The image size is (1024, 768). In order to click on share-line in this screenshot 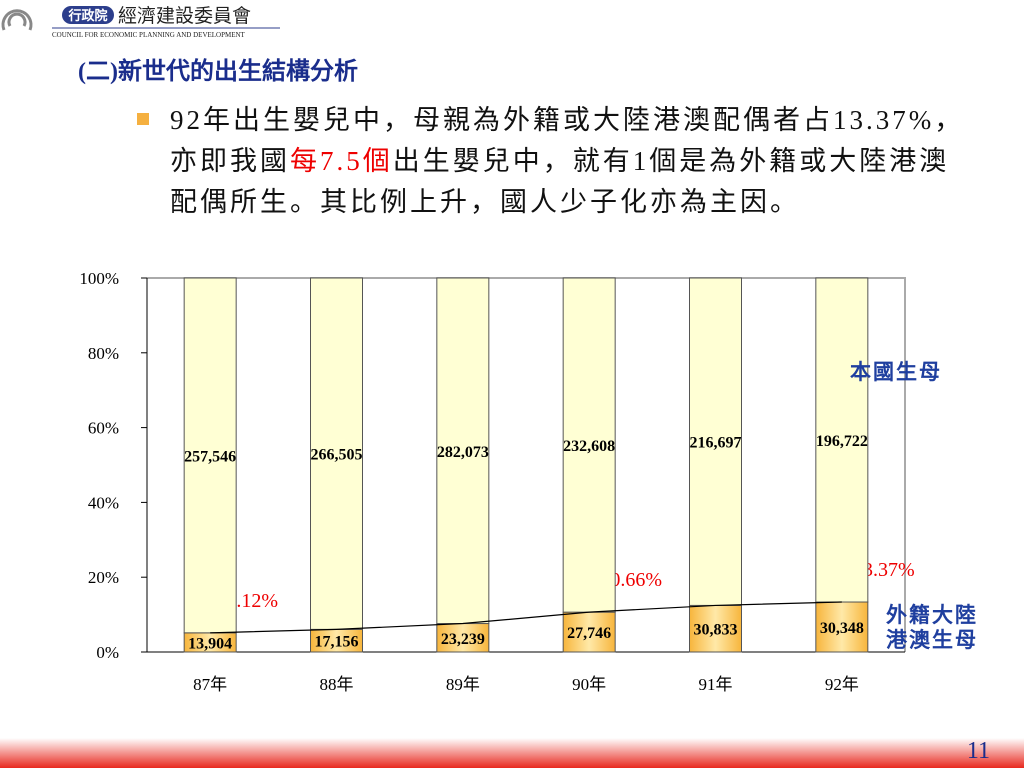, I will do `click(526, 617)`.